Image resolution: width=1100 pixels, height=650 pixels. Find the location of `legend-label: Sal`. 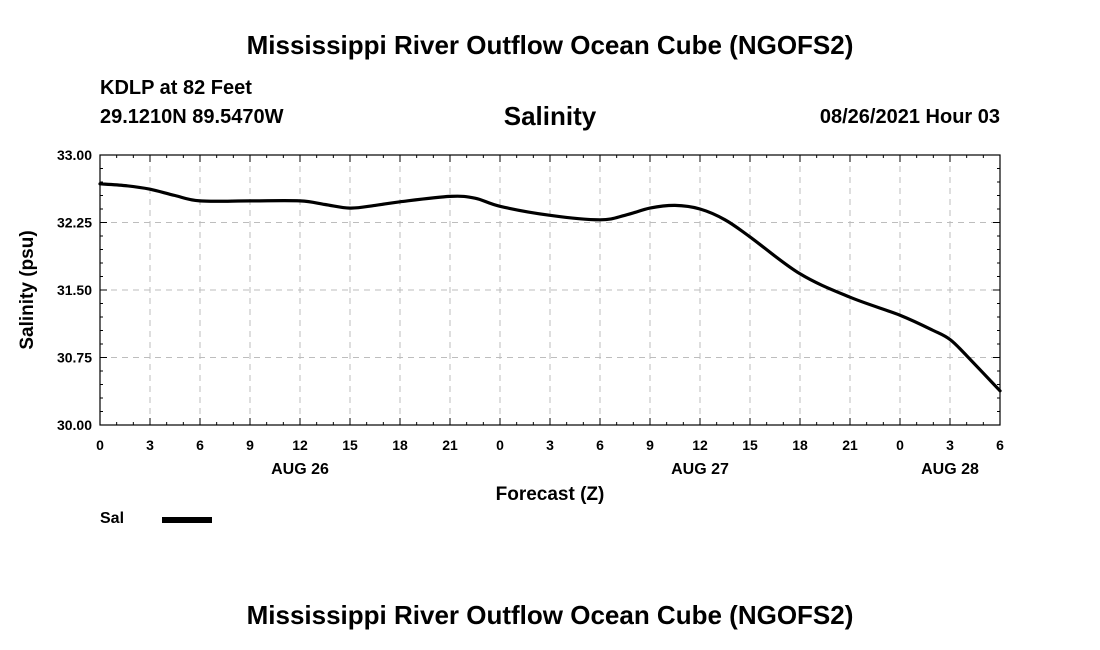

legend-label: Sal is located at coordinates (112, 518).